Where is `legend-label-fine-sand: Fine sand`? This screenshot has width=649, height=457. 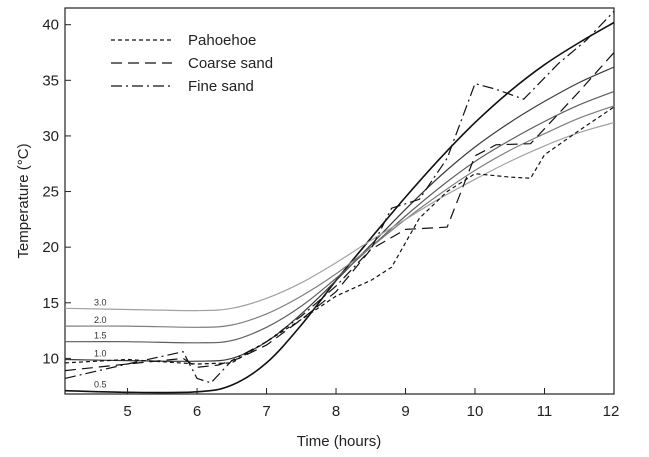 legend-label-fine-sand: Fine sand is located at coordinates (221, 86).